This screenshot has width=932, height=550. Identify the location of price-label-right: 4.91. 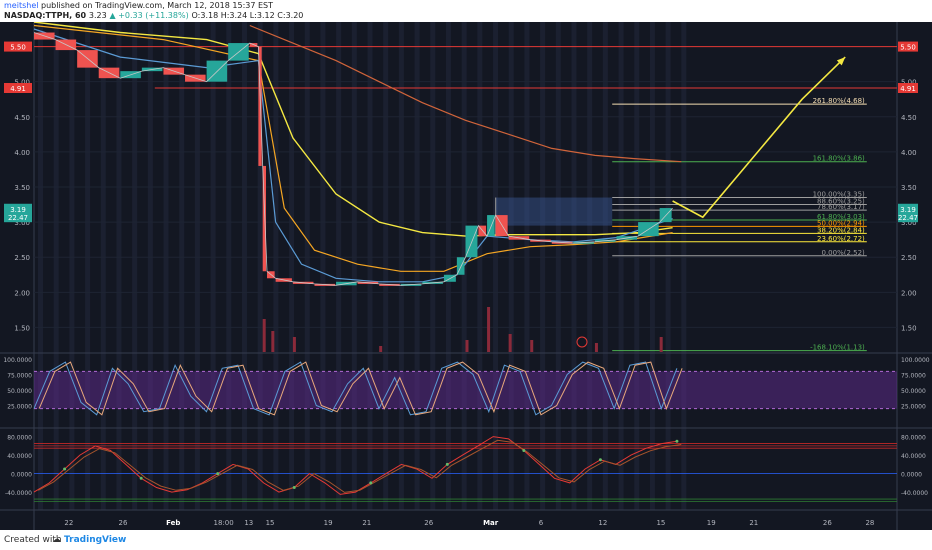
(908, 89).